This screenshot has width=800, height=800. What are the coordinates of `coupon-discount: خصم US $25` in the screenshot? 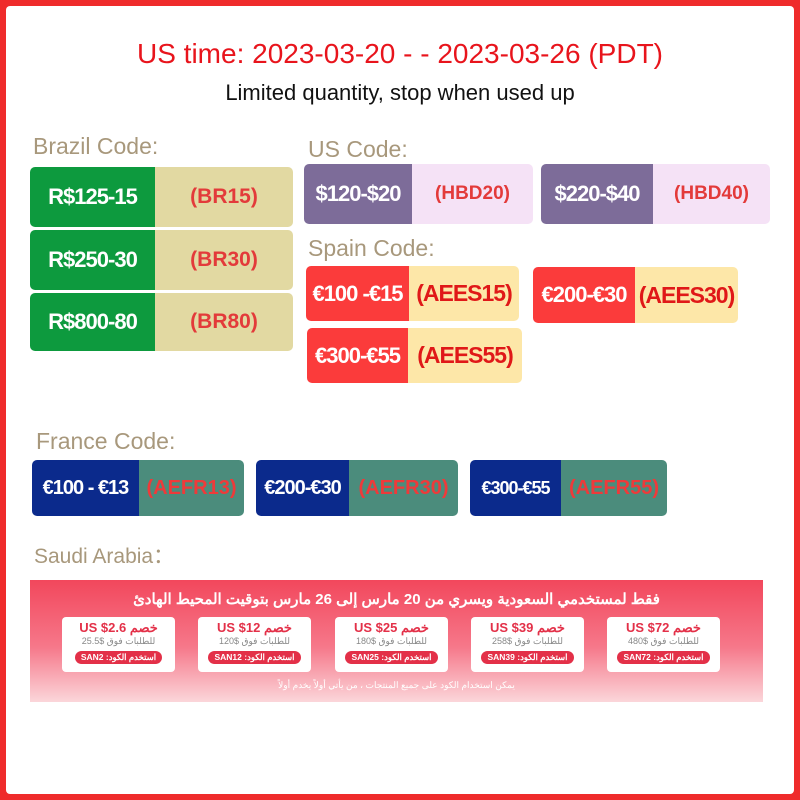 It's located at (391, 627).